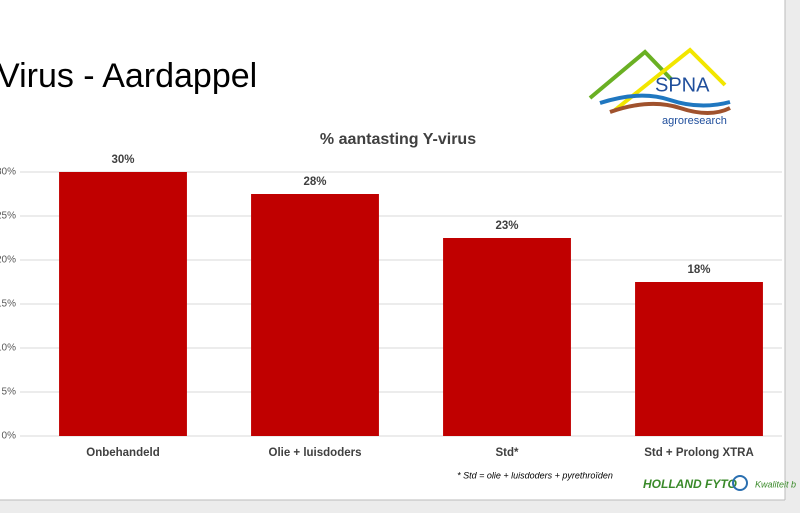 The width and height of the screenshot is (800, 513). I want to click on logo-text: Kwaliteit b, so click(775, 484).